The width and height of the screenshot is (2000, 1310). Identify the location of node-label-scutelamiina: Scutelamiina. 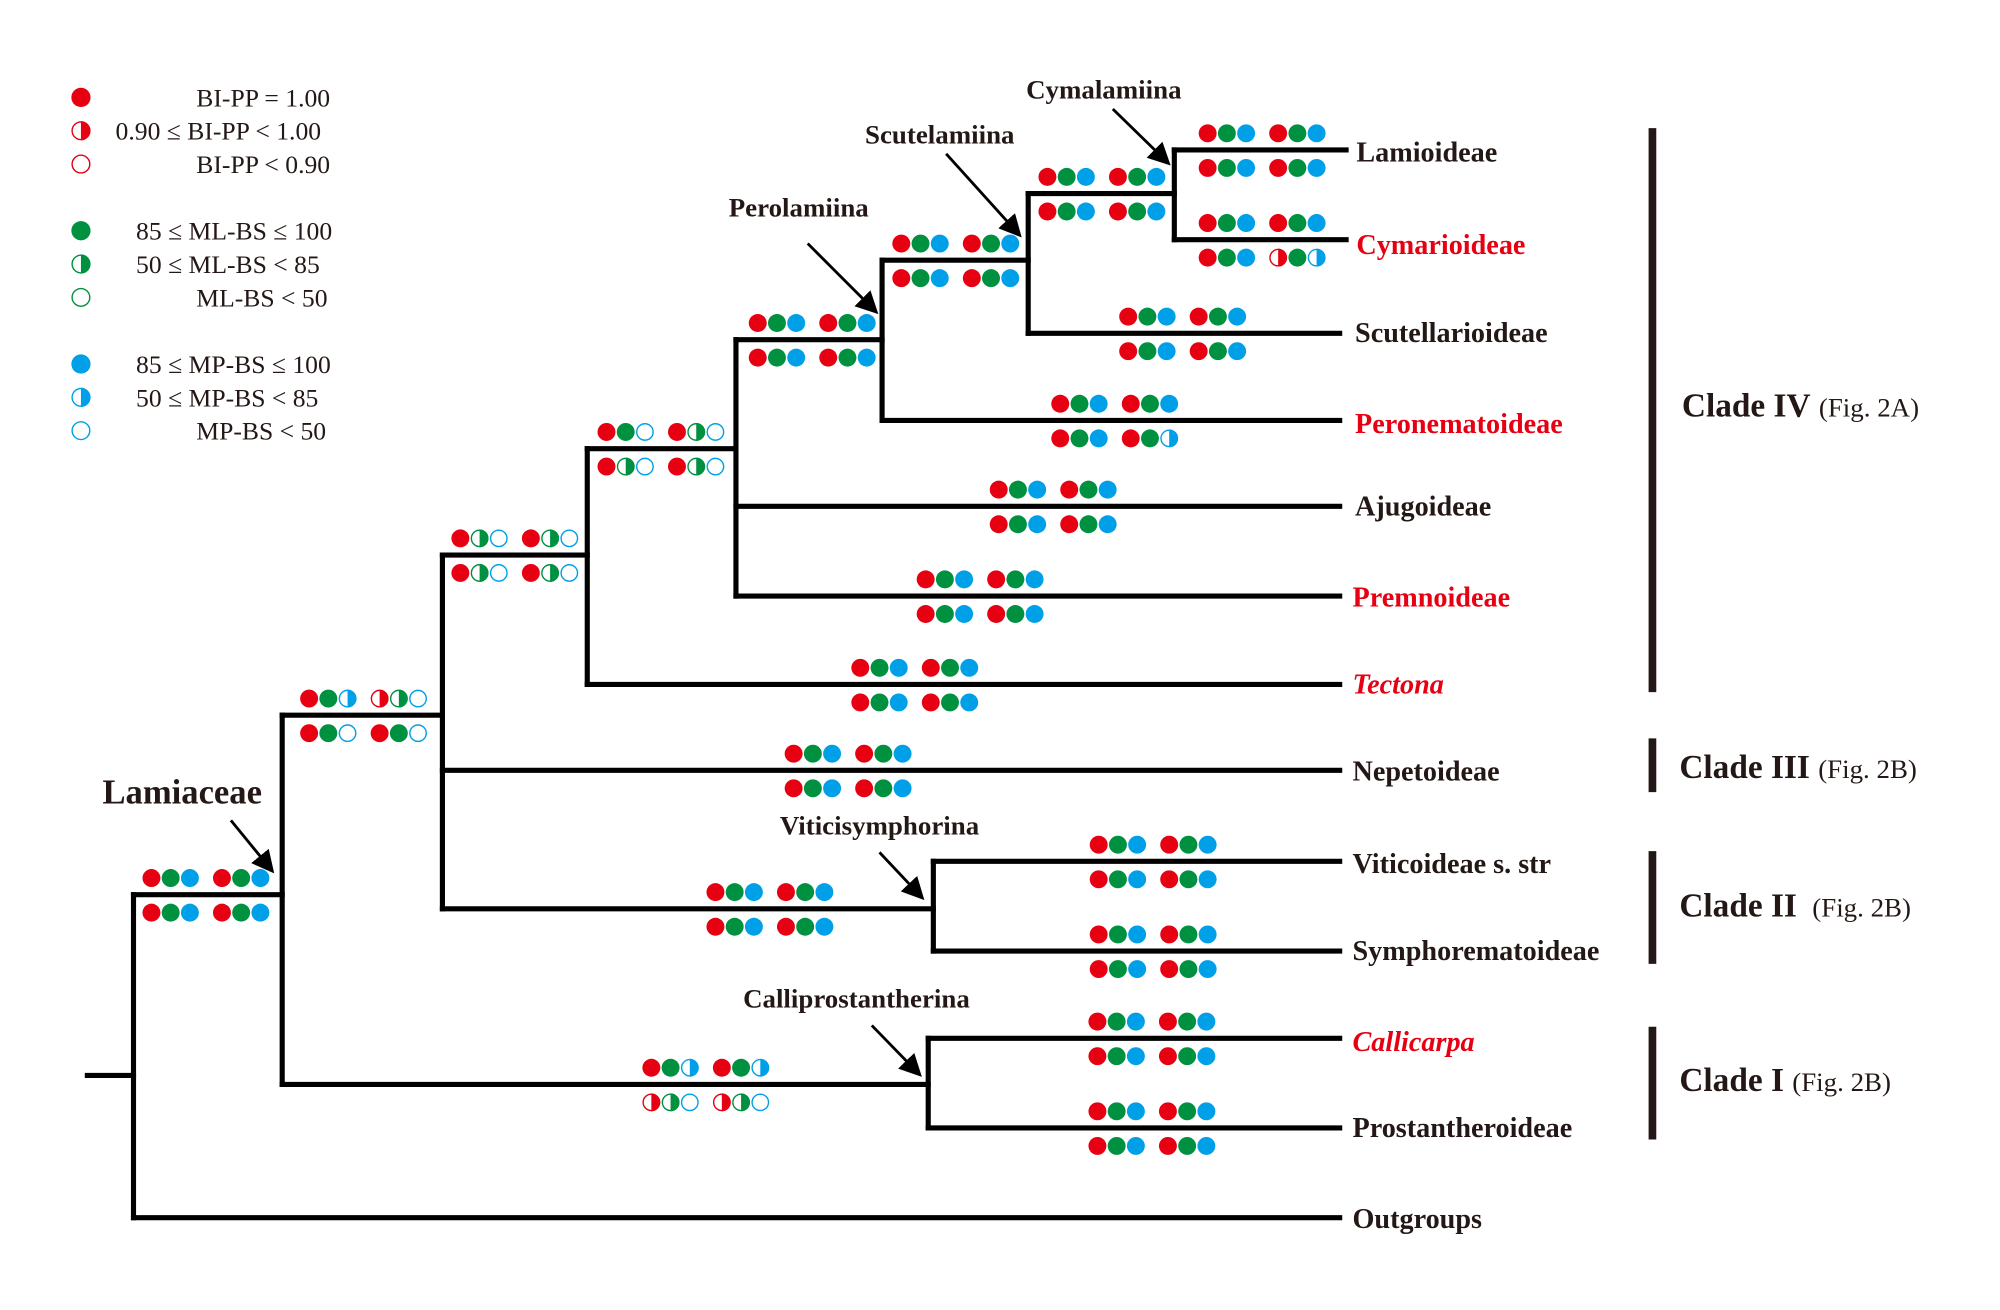
(940, 135).